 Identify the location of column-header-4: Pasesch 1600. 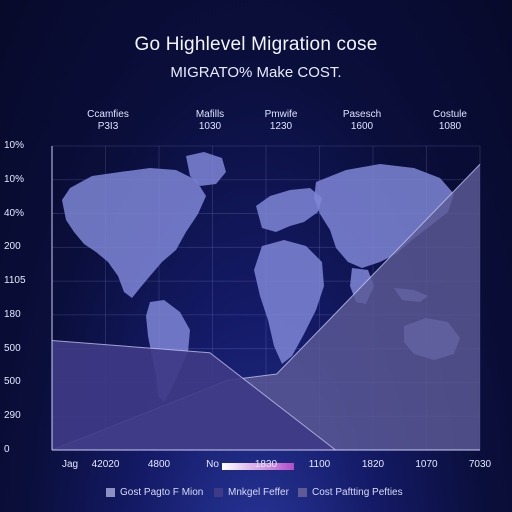
(362, 121).